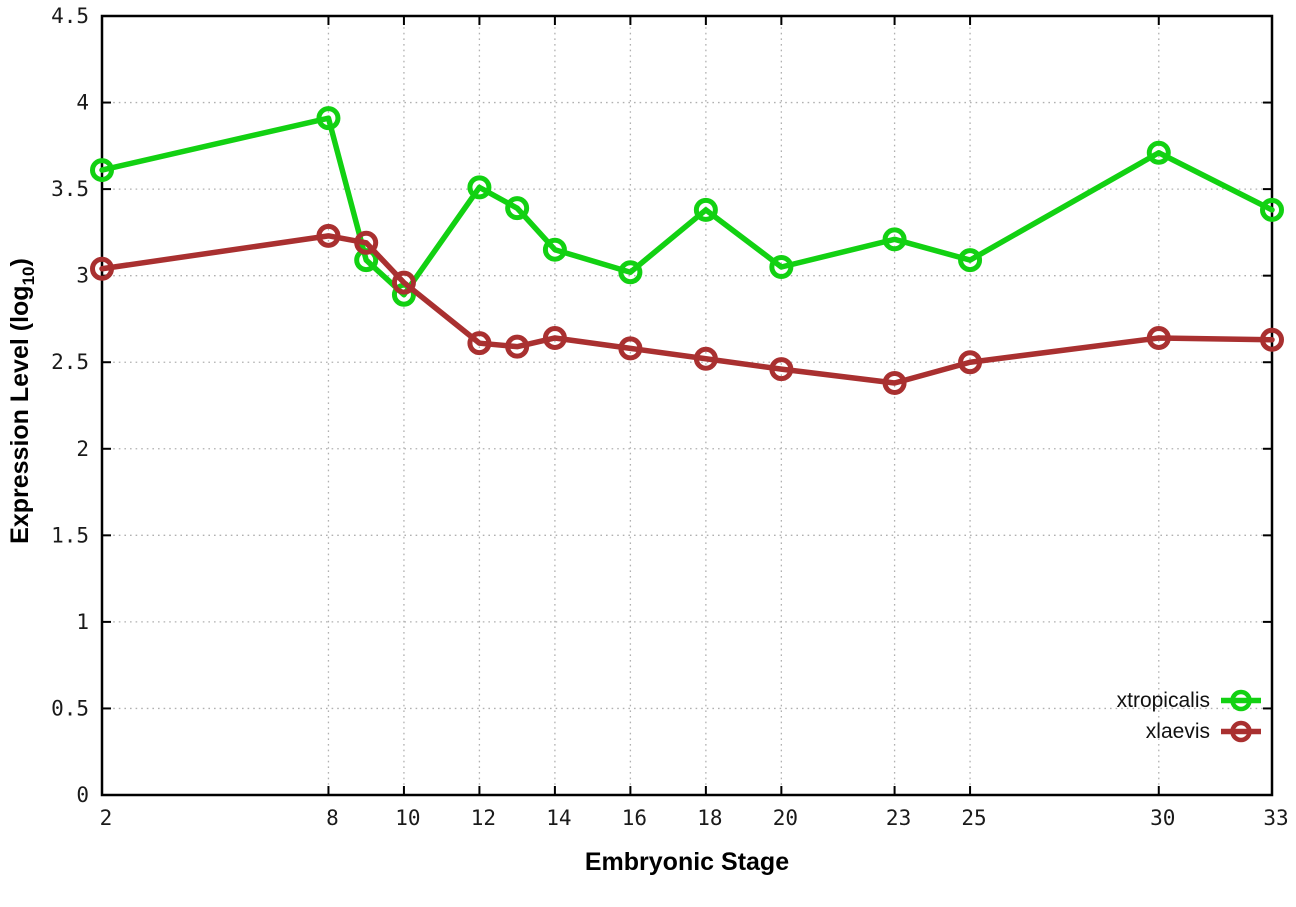 Image resolution: width=1296 pixels, height=907 pixels. What do you see at coordinates (1189, 716) in the screenshot?
I see `legend: xtropicalis xlaevis` at bounding box center [1189, 716].